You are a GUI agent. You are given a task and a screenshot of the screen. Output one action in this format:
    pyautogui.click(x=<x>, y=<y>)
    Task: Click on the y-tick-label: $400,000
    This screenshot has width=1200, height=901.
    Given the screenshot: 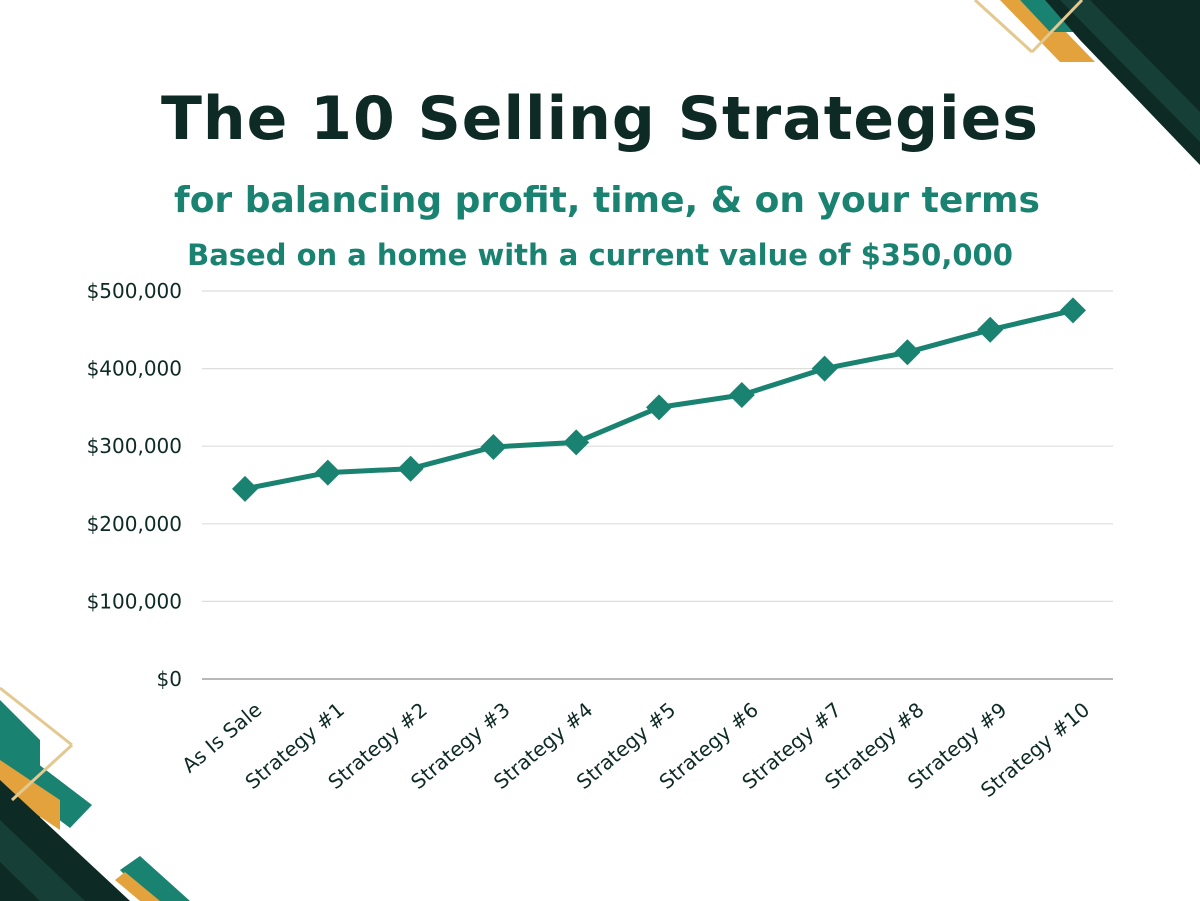 What is the action you would take?
    pyautogui.click(x=134, y=369)
    